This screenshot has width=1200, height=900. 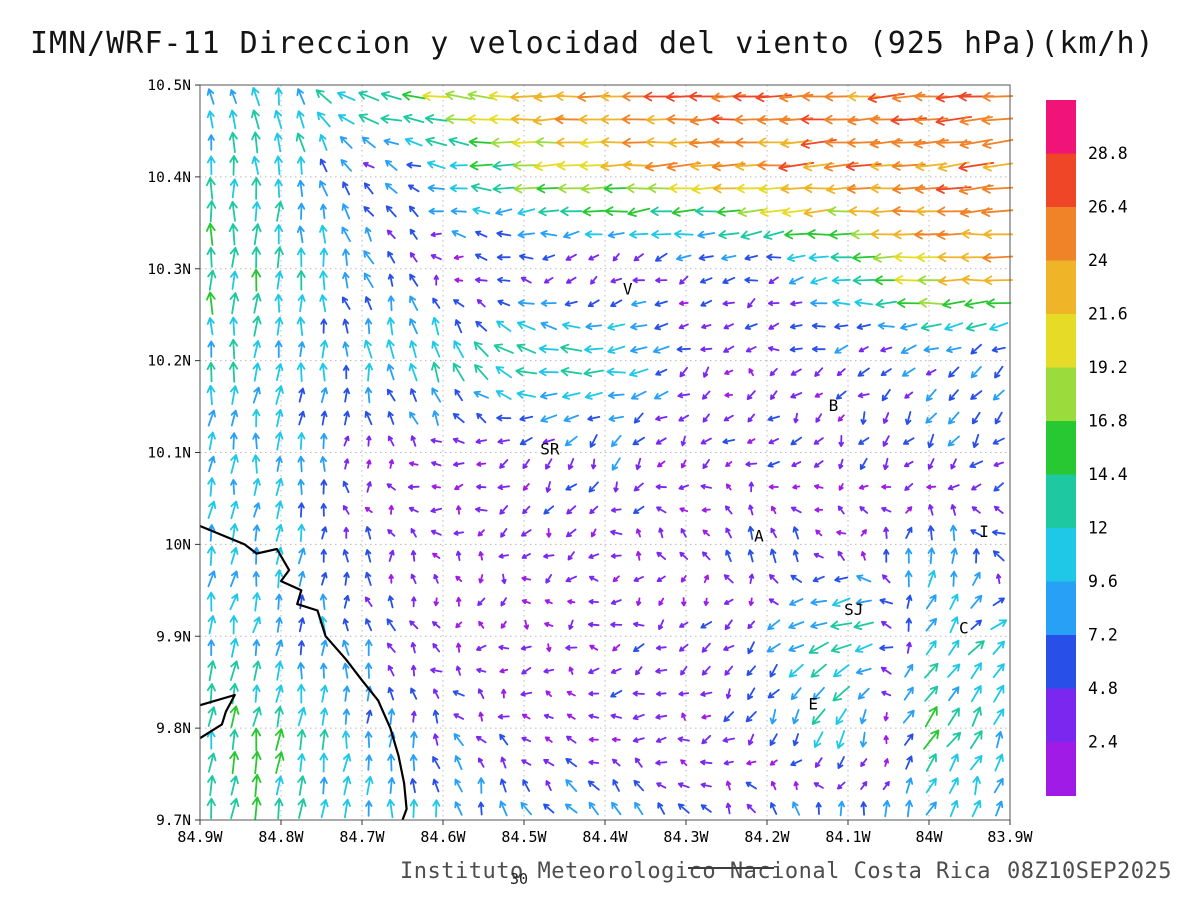 I want to click on x-tick-label: 84.9W, so click(x=200, y=837).